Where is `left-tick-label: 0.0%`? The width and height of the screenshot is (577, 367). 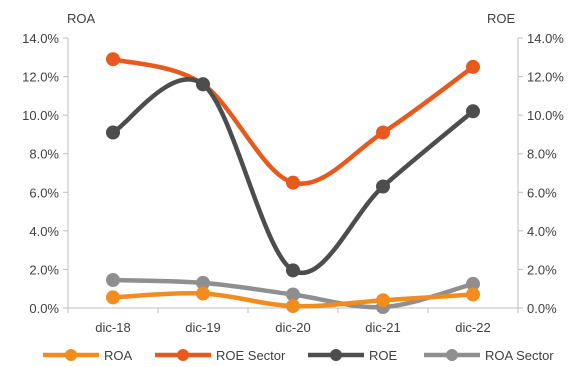 left-tick-label: 0.0% is located at coordinates (44, 308).